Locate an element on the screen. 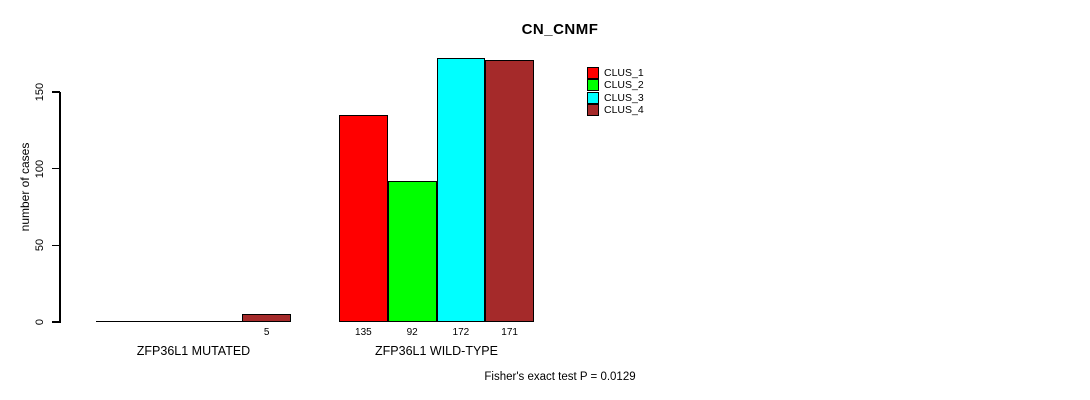 The height and width of the screenshot is (400, 1090). statistical-test-annotation: Fisher's exact test P = 0.0129 is located at coordinates (560, 377).